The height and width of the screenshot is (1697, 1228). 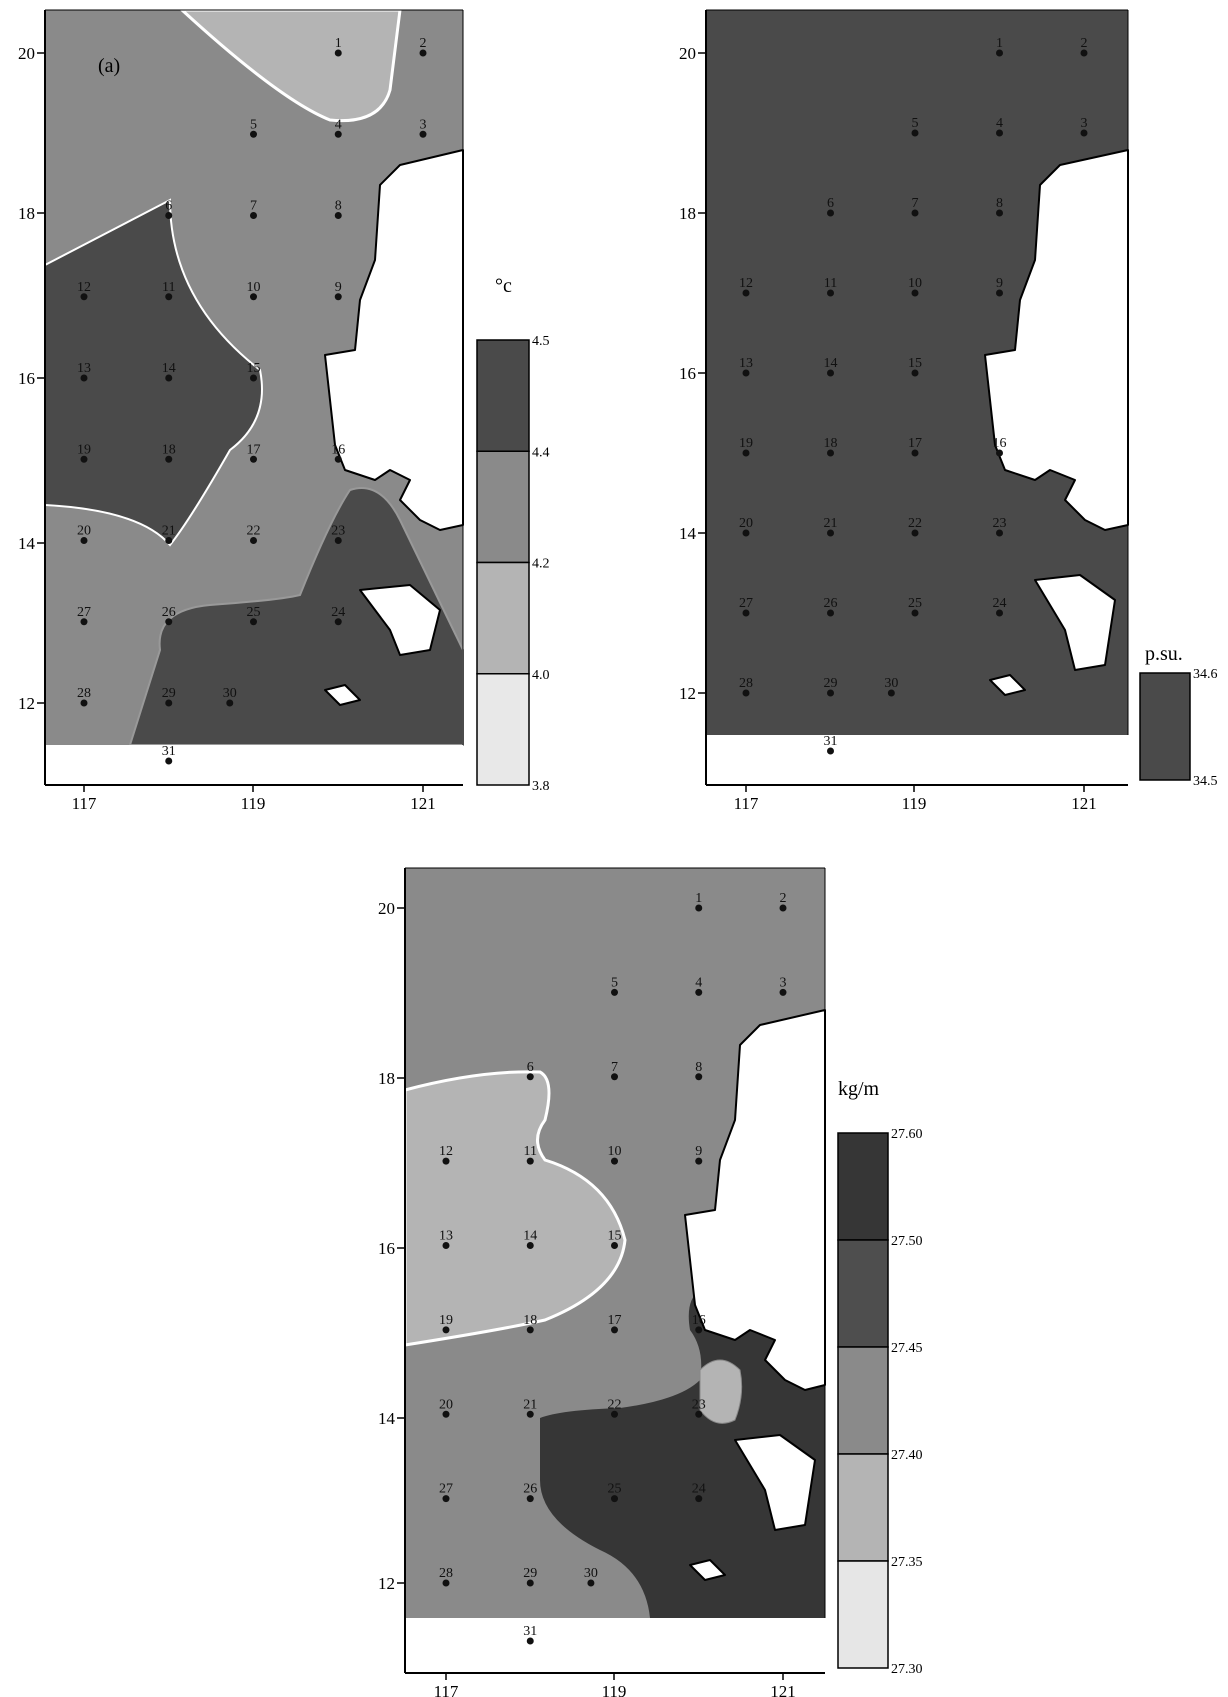 I want to click on y-tick-label: 16, so click(x=386, y=1248).